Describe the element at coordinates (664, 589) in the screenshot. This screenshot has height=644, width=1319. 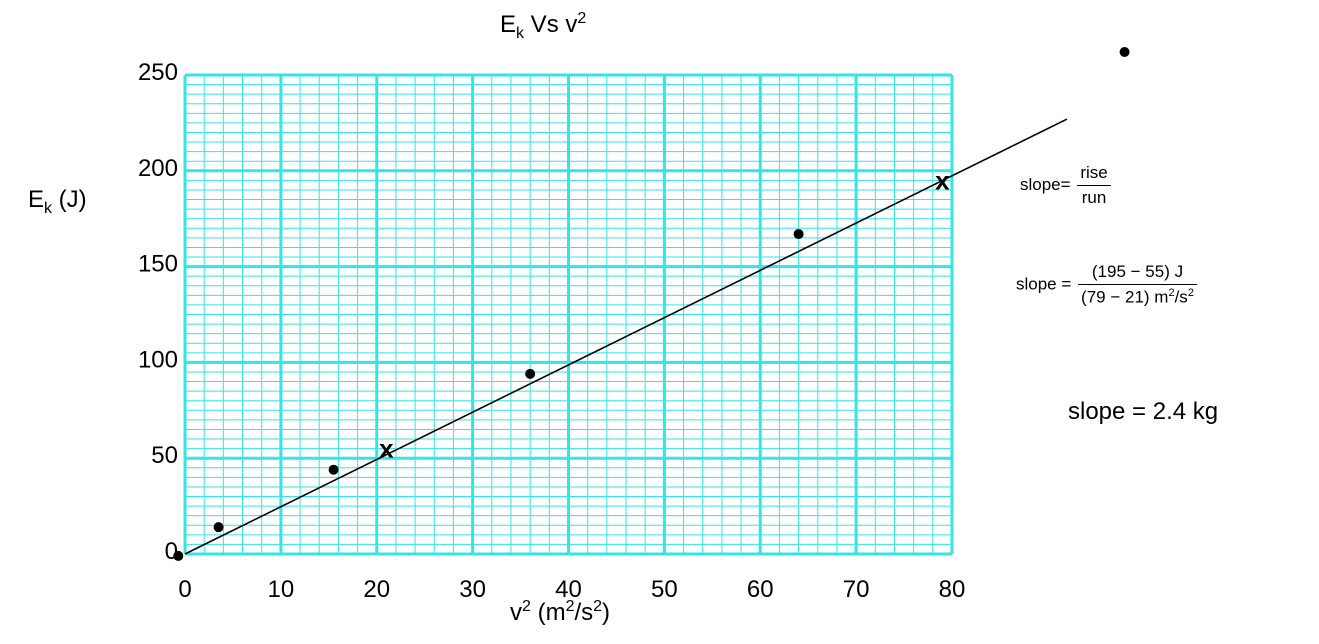
I see `x-tick-label: 50` at that location.